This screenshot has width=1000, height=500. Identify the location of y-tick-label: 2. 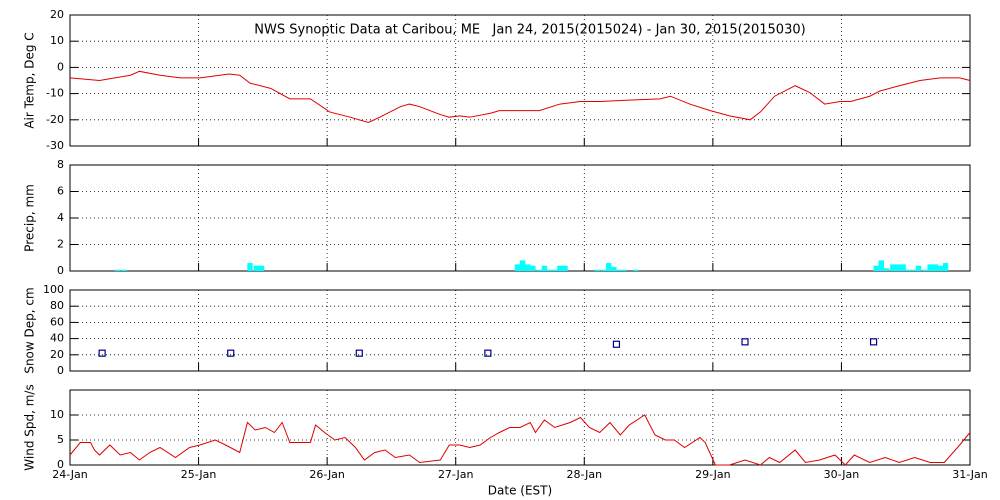
(60, 244).